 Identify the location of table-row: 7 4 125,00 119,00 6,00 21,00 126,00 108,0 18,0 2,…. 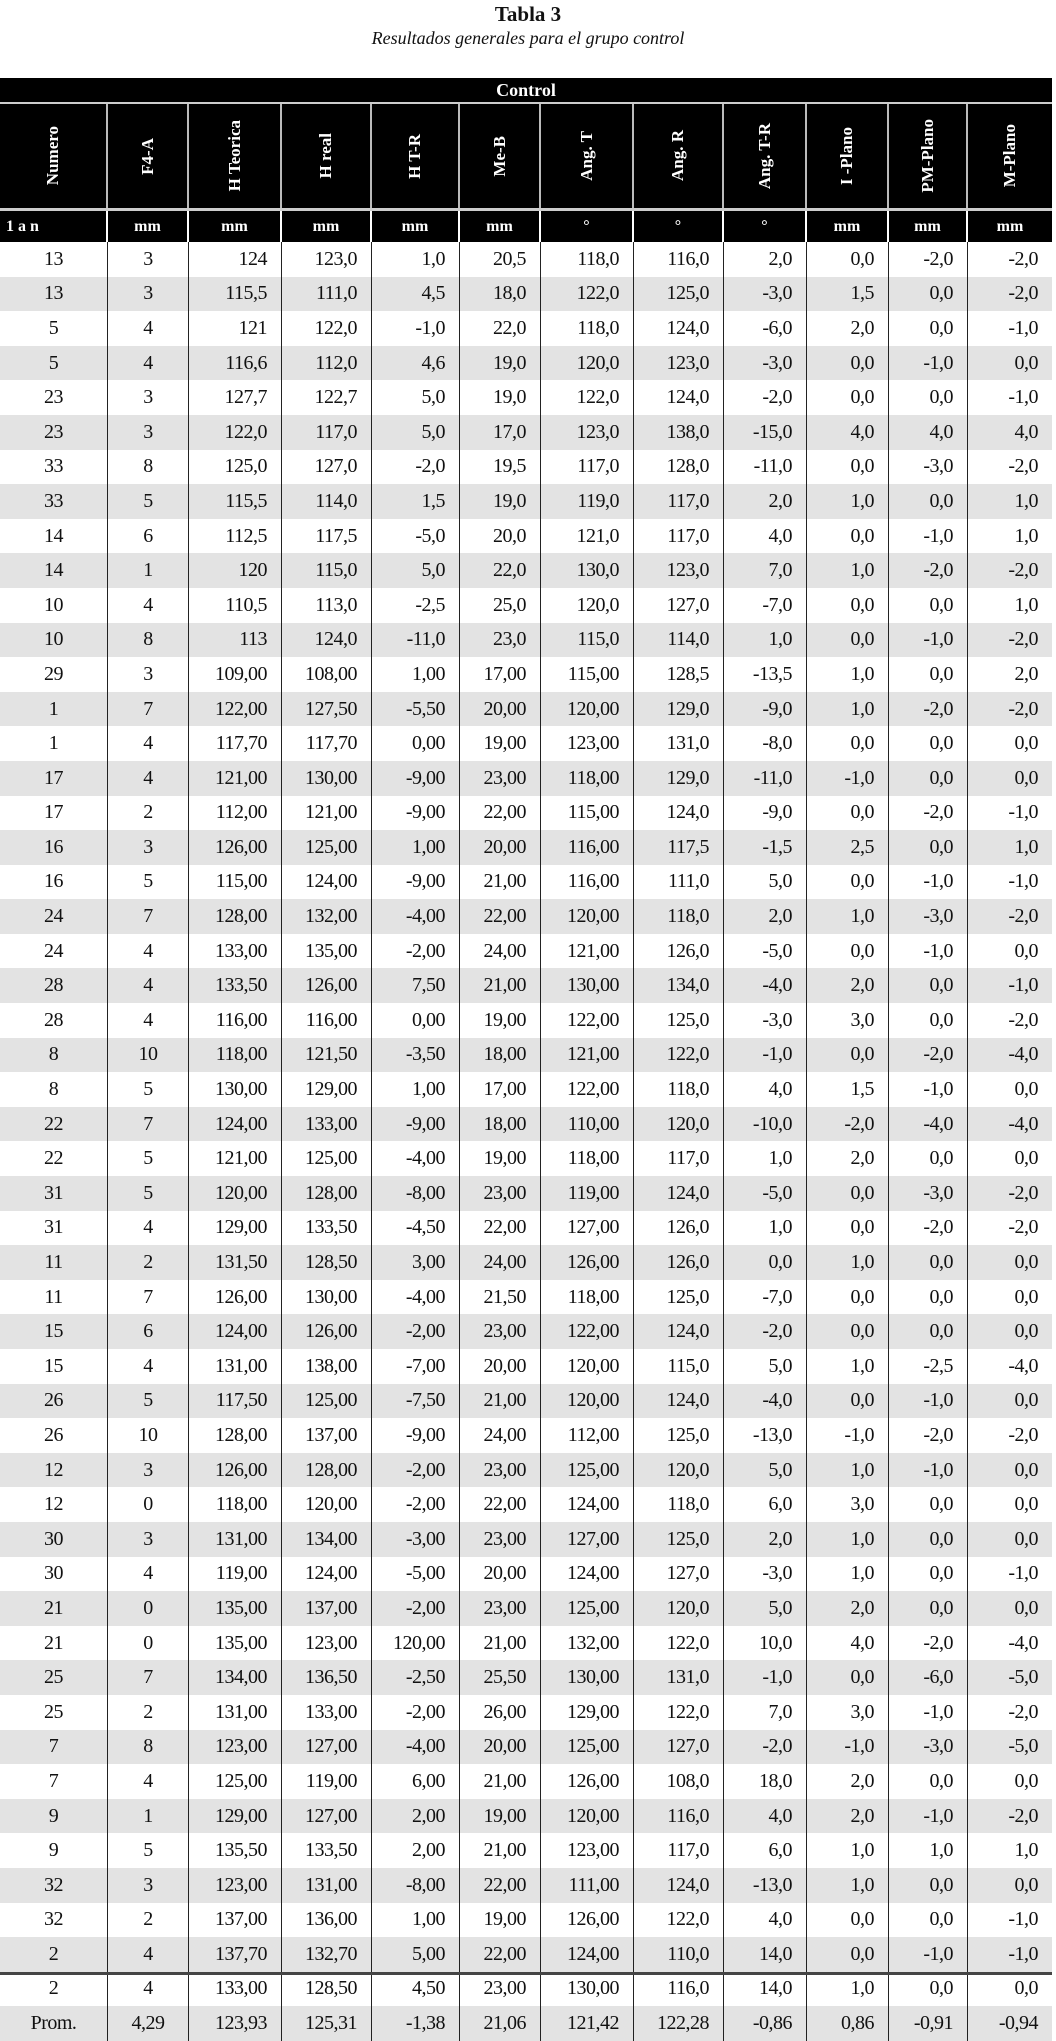
(526, 1781).